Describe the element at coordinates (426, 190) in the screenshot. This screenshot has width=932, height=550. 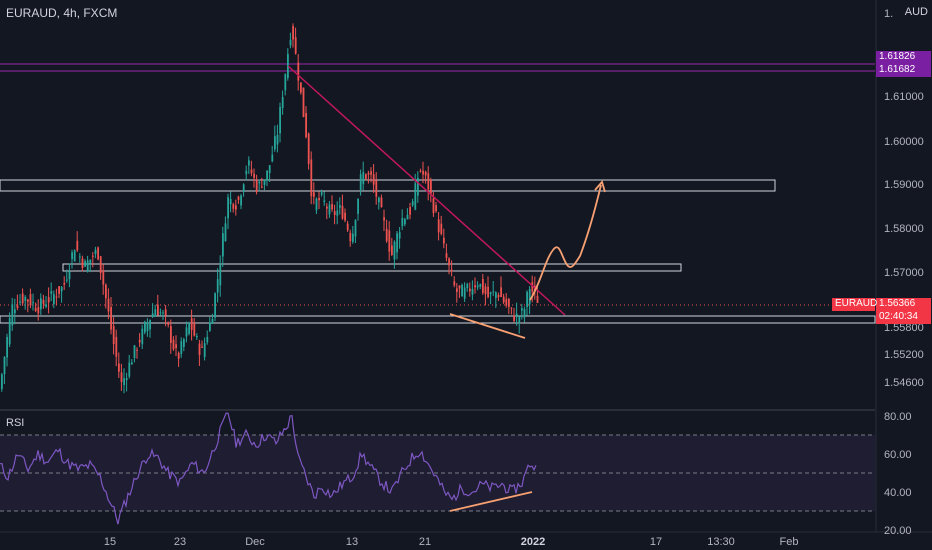
I see `trendline` at that location.